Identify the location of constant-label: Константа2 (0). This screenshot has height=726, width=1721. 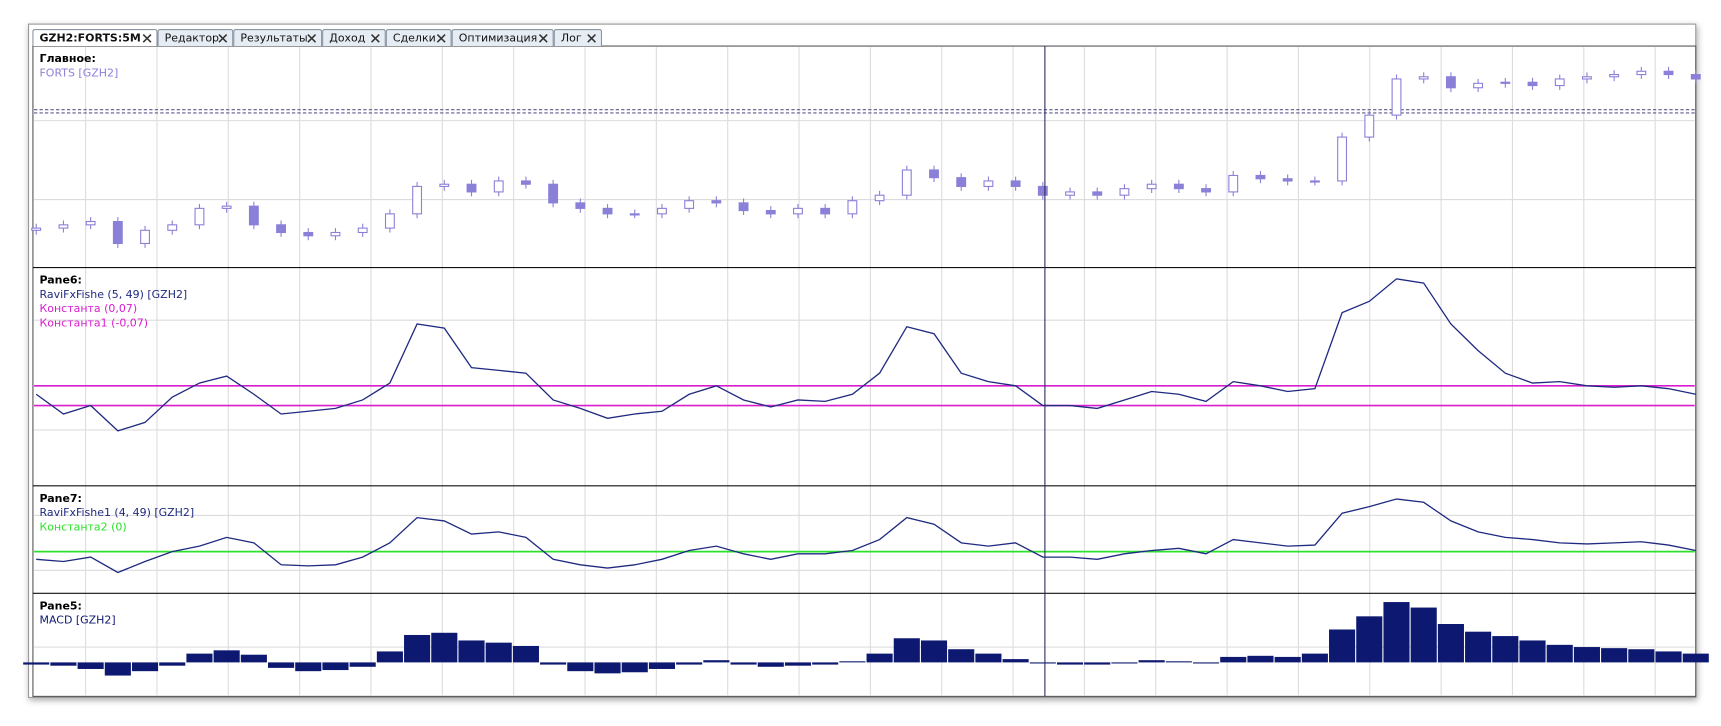
(83, 527).